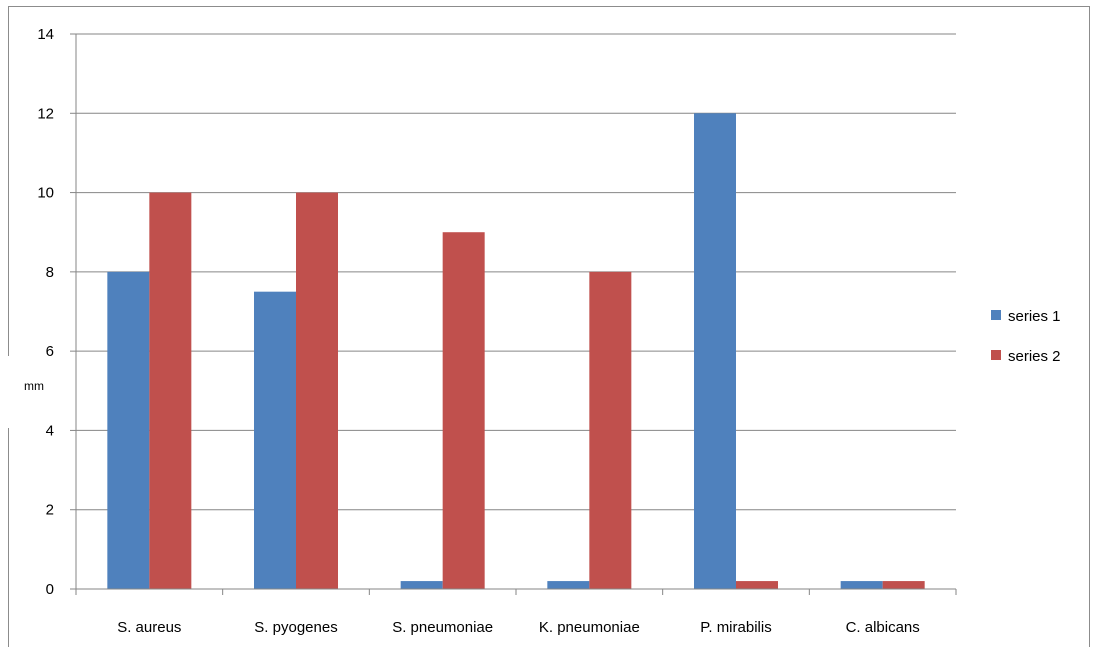 Image resolution: width=1094 pixels, height=653 pixels. I want to click on x-tick-label: P. mirabilis, so click(735, 627).